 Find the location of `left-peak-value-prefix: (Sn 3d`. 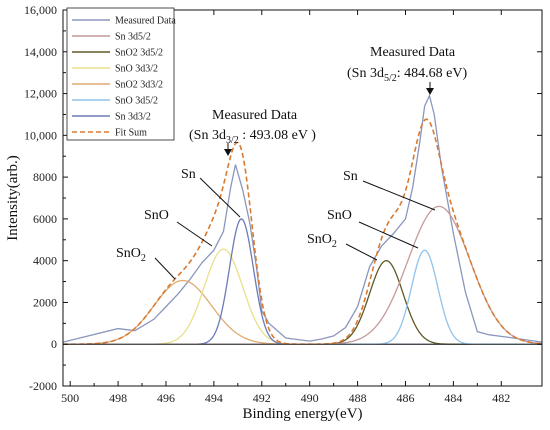

left-peak-value-prefix: (Sn 3d is located at coordinates (207, 135).